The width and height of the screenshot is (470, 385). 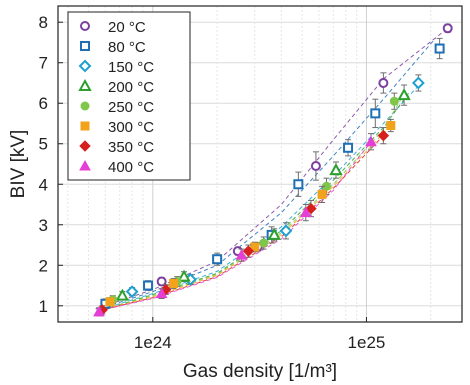 I want to click on legend-label: 350 °C, so click(x=131, y=147).